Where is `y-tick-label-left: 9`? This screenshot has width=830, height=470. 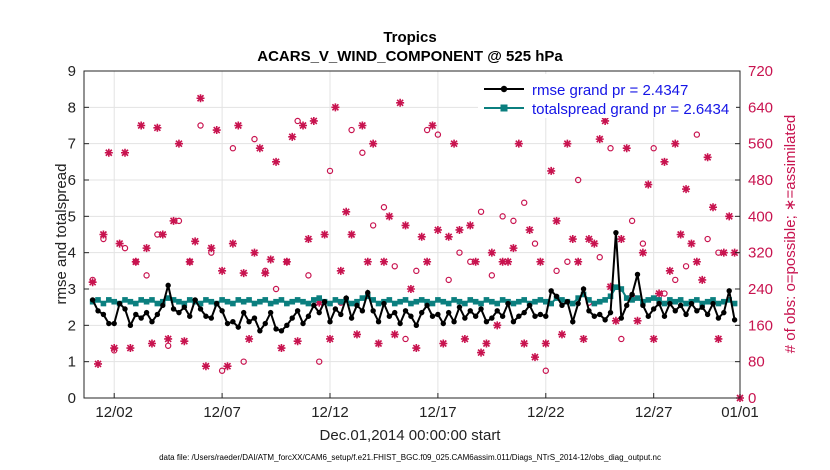 y-tick-label-left: 9 is located at coordinates (72, 71).